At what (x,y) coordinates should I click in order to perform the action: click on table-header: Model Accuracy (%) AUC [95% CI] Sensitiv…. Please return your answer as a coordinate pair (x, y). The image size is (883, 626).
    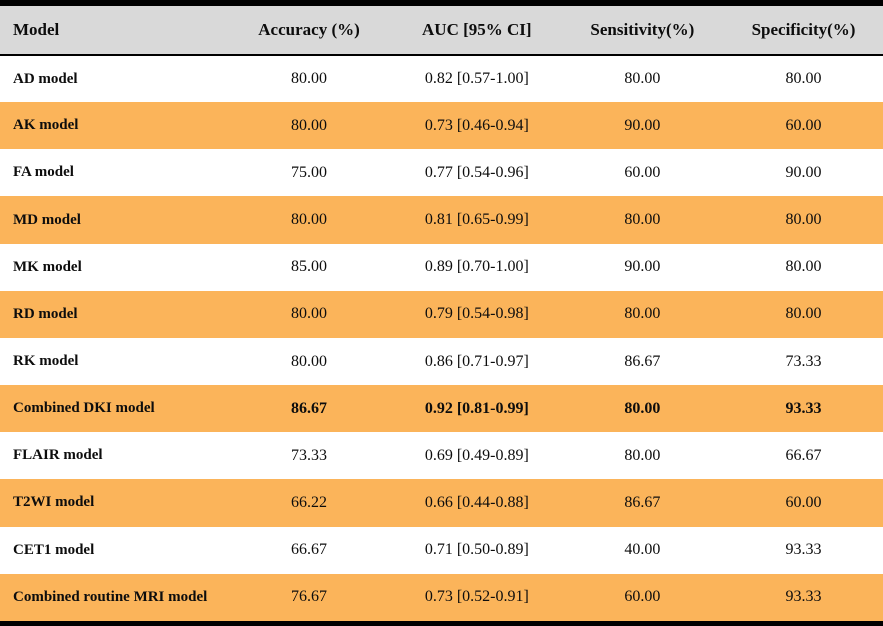
    Looking at the image, I should click on (441, 30).